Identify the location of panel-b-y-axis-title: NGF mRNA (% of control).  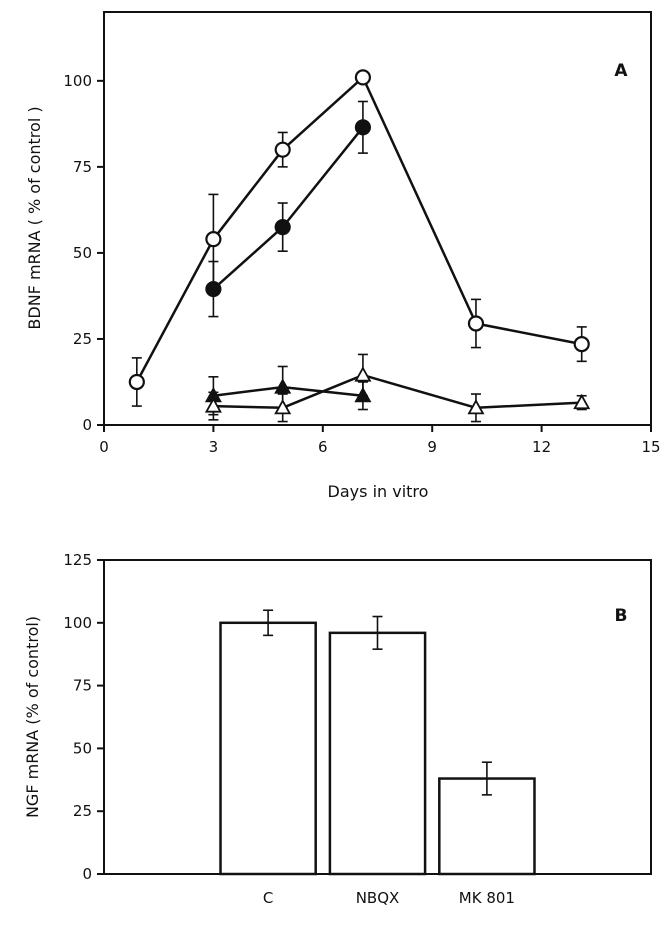
(32, 717).